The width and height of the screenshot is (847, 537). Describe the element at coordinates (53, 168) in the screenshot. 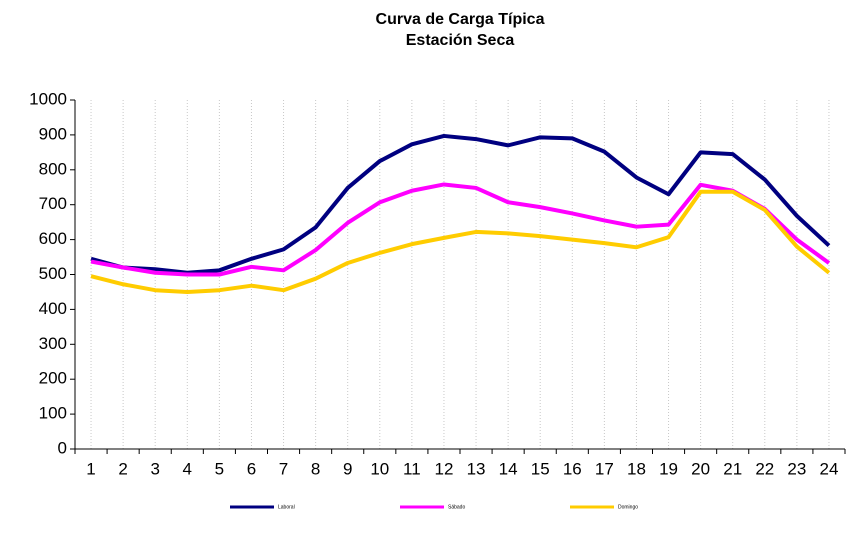

I see `y-tick-label: 800` at that location.